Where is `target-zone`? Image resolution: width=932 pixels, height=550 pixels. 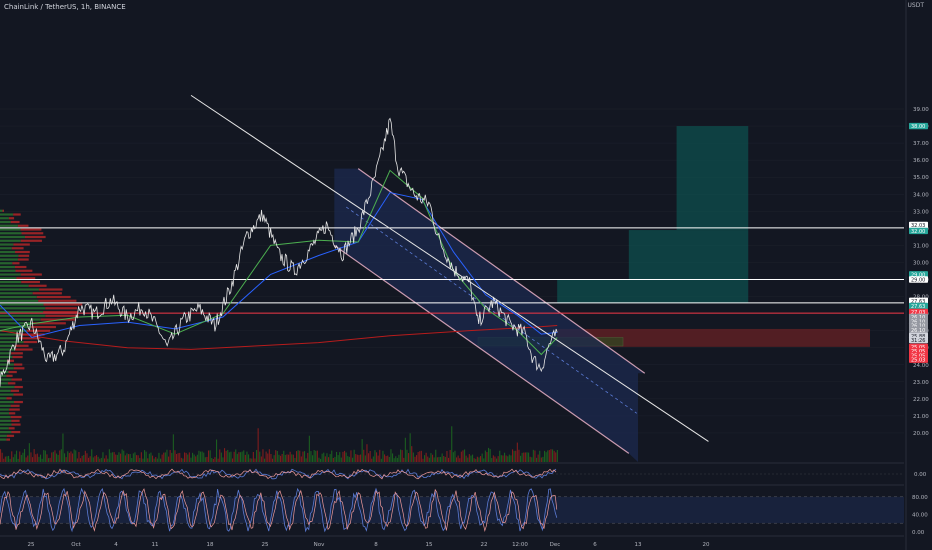 target-zone is located at coordinates (688, 255).